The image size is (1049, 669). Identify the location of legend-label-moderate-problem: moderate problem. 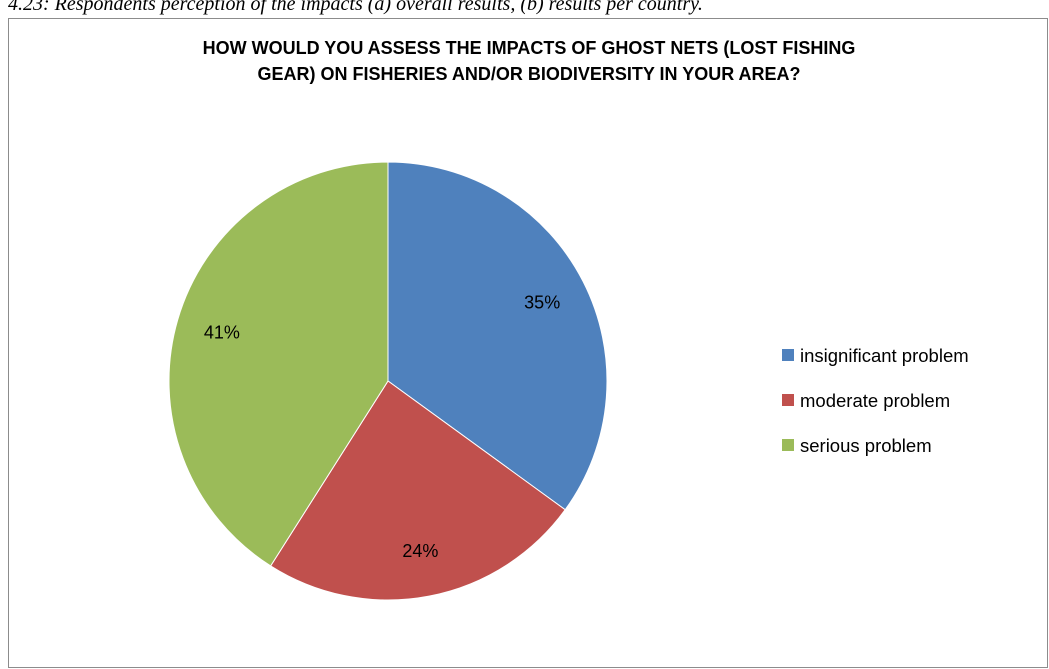
(875, 400).